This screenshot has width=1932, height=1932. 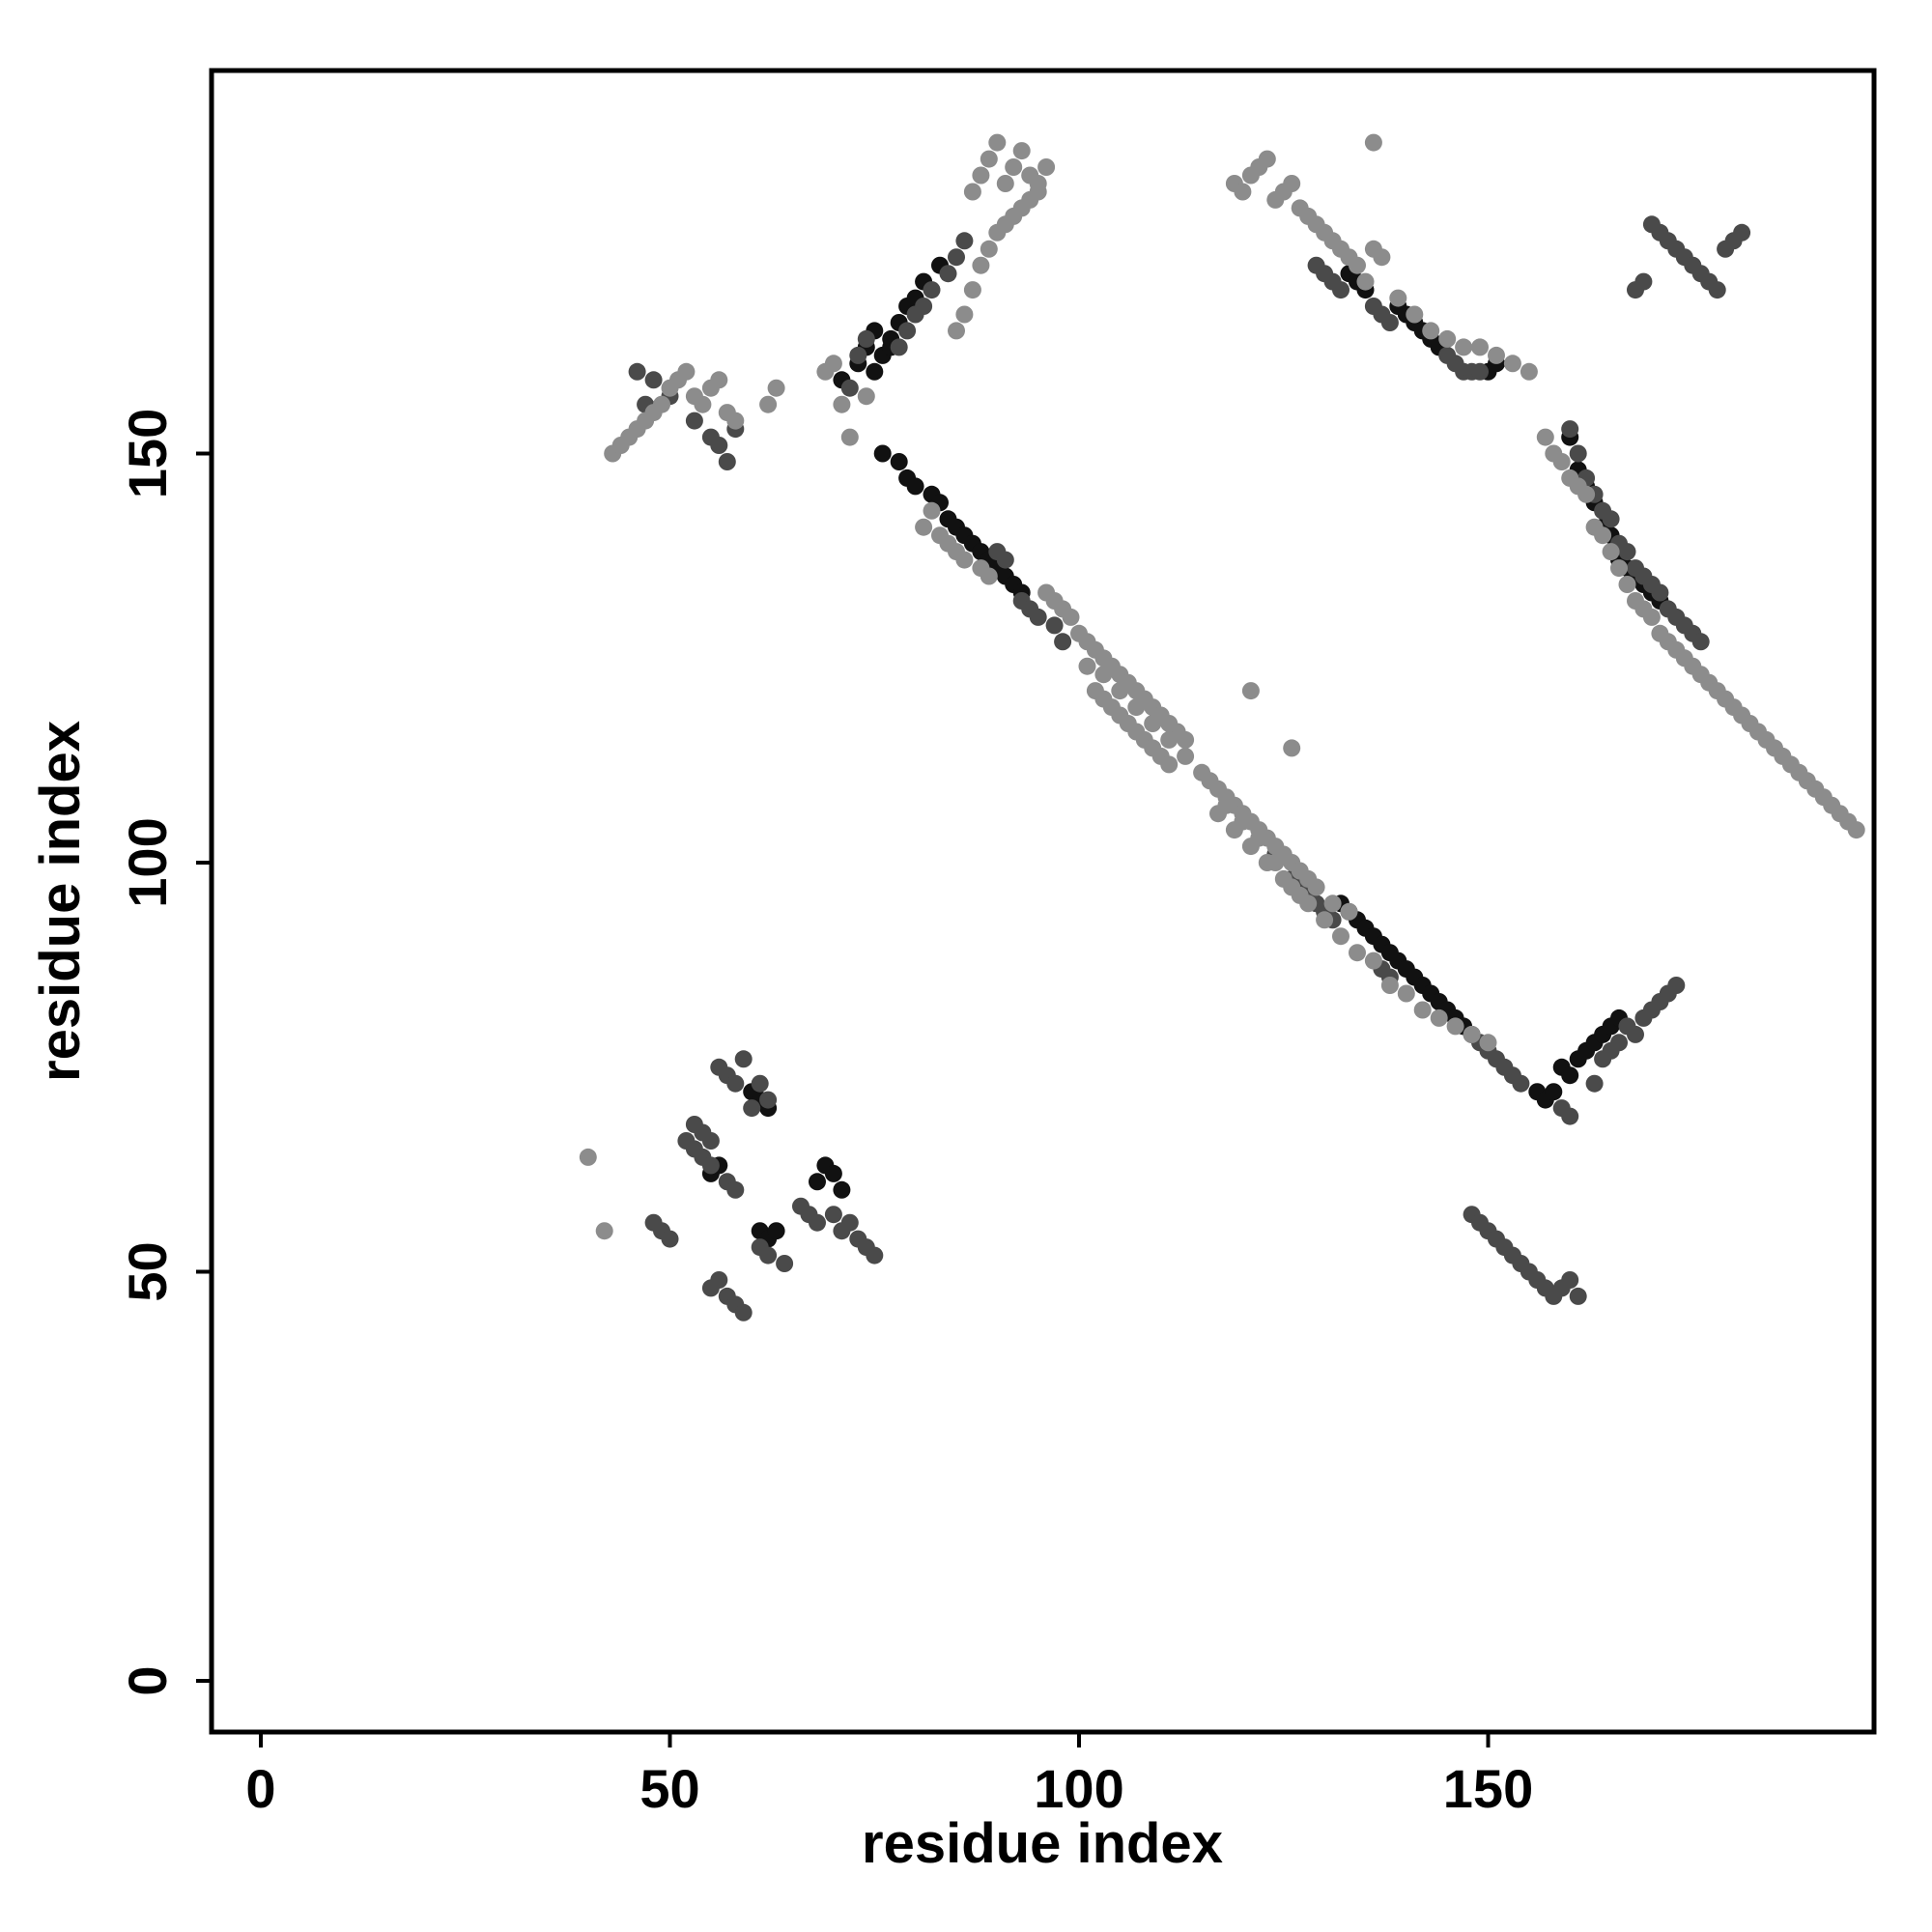 I want to click on y-tick-label: 0, so click(x=147, y=1680).